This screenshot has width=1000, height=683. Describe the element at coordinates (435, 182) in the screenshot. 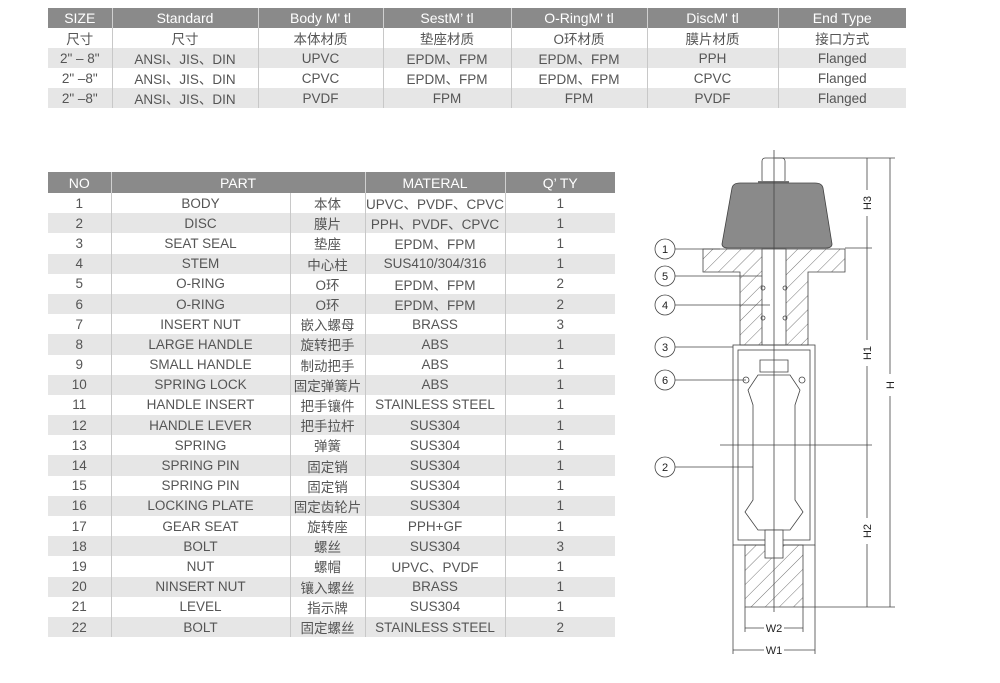

I see `parts-header-cell: MATERAL` at that location.